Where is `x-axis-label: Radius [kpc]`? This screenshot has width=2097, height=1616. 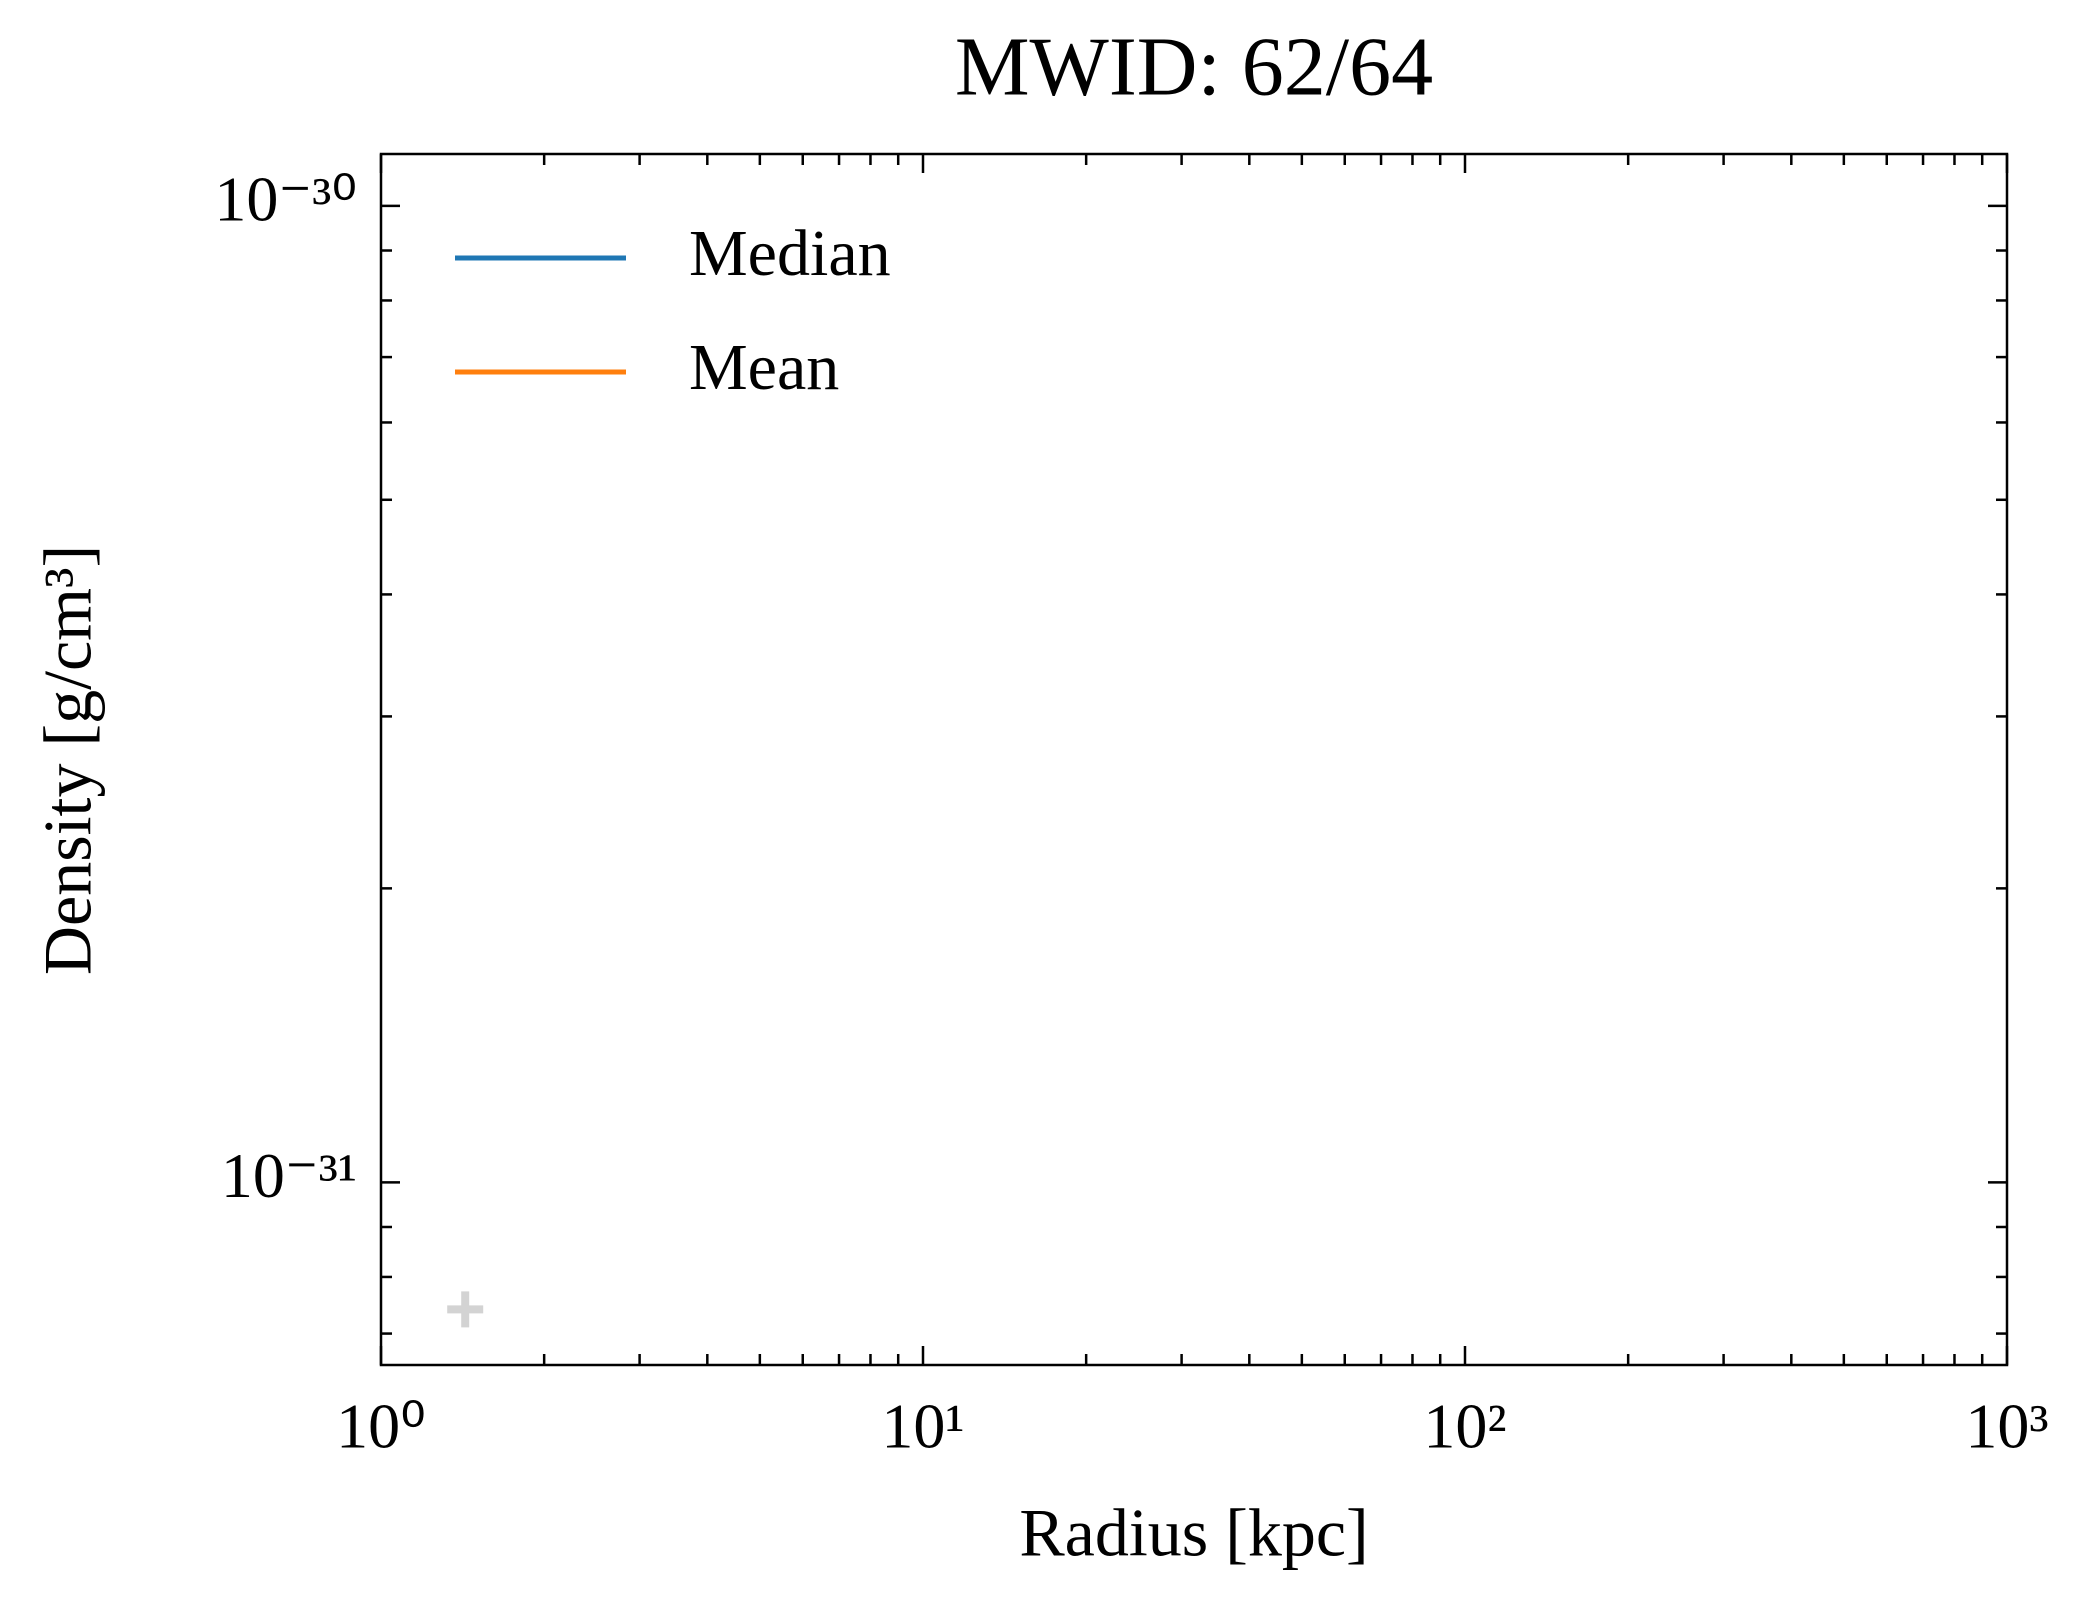 x-axis-label: Radius [kpc] is located at coordinates (1193, 1533).